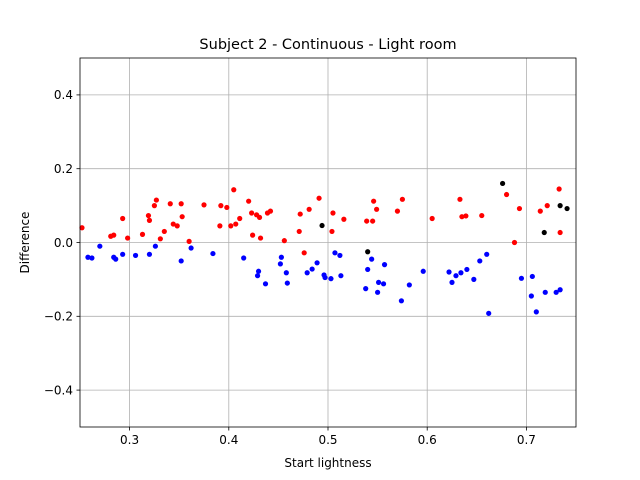  What do you see at coordinates (129, 440) in the screenshot?
I see `x-tick-label: 0.3` at bounding box center [129, 440].